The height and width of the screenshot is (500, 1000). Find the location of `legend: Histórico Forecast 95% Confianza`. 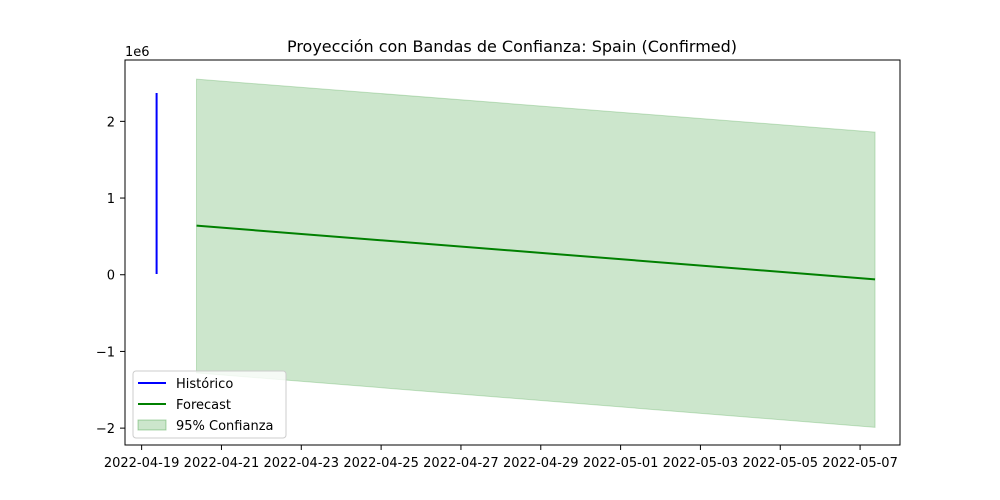

legend: Histórico Forecast 95% Confianza is located at coordinates (209, 404).